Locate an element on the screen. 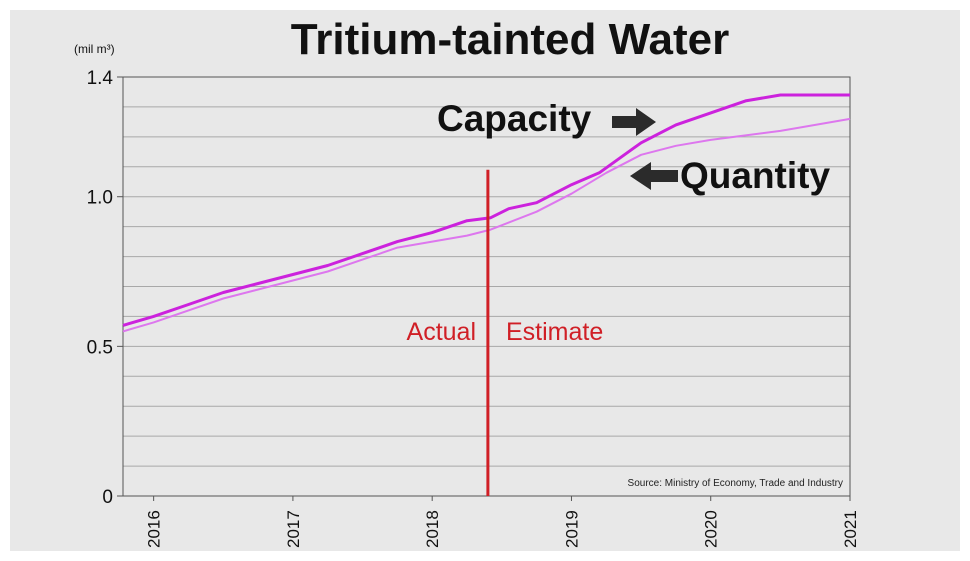 Image resolution: width=970 pixels, height=561 pixels. y-tick-label: 0 is located at coordinates (107, 497).